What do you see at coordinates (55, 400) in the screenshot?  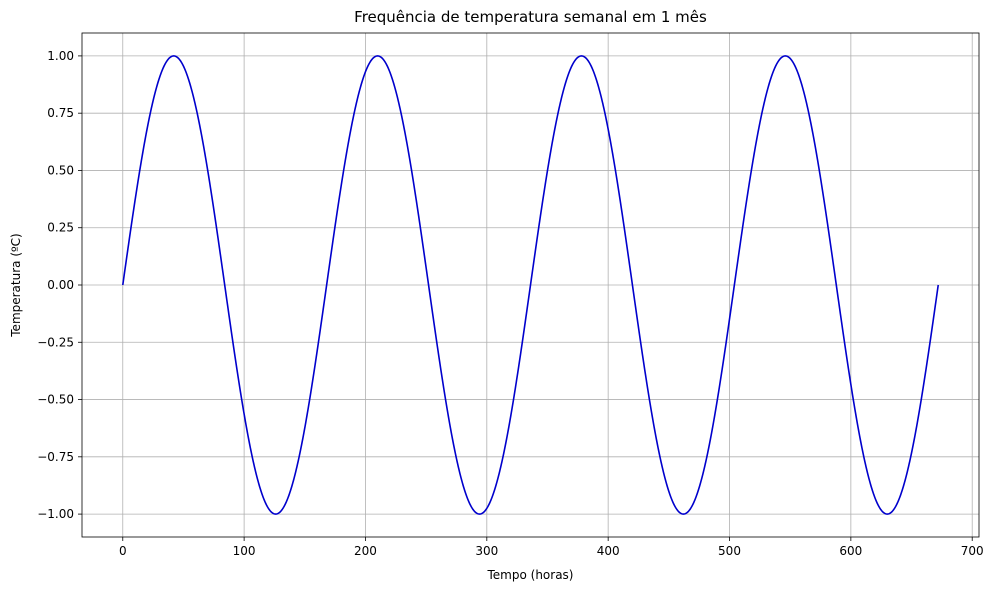 I see `y-tick-label: −0.50` at bounding box center [55, 400].